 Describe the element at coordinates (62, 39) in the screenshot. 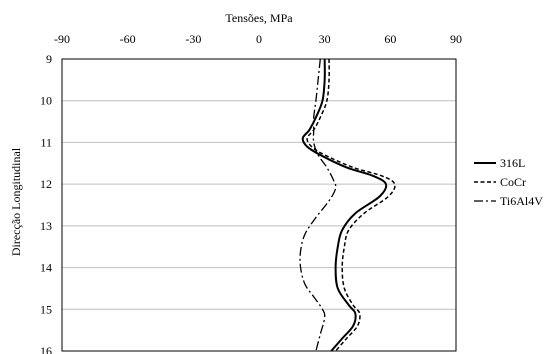

I see `x-tick-label: -90` at that location.